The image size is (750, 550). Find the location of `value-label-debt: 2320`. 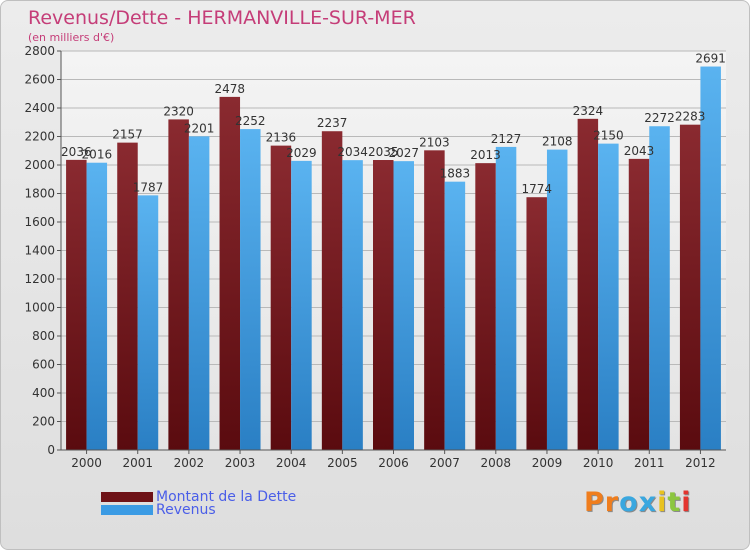

value-label-debt: 2320 is located at coordinates (178, 111).